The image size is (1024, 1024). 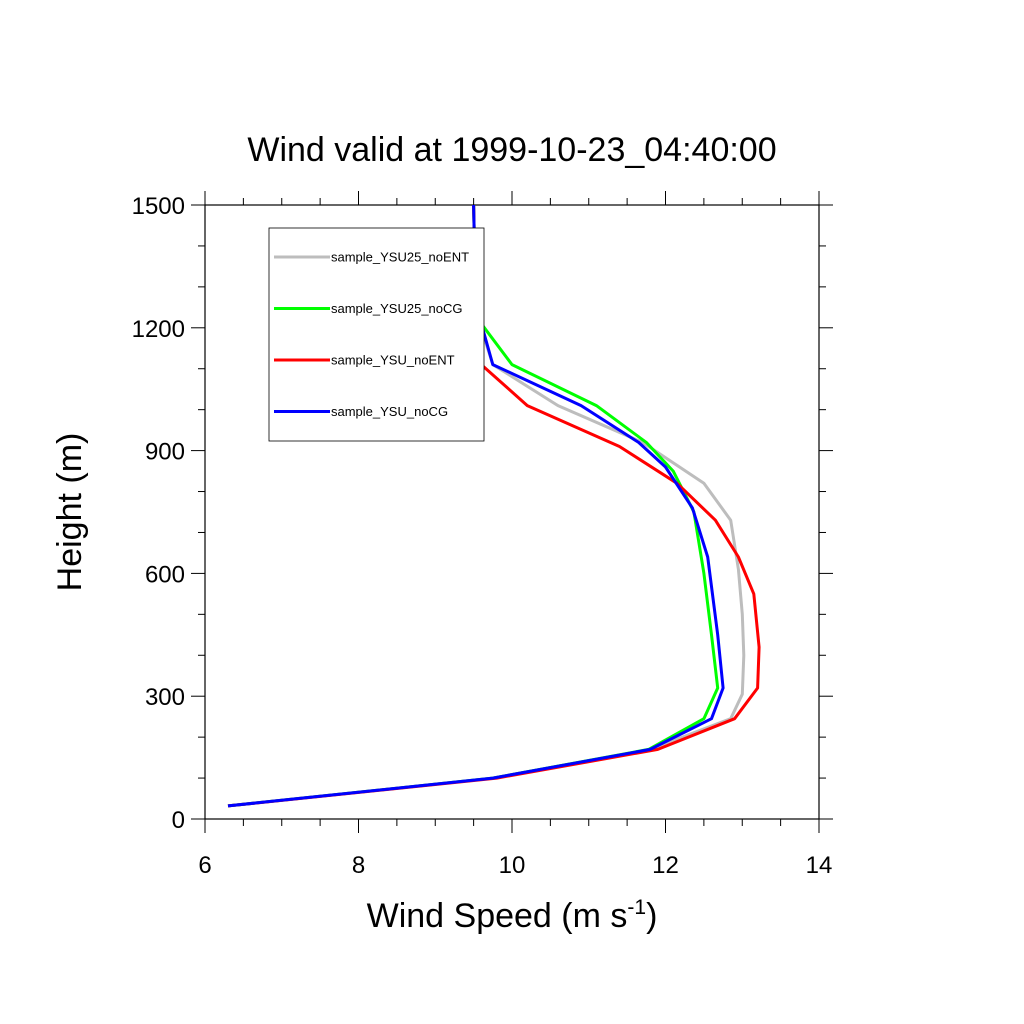 What do you see at coordinates (158, 513) in the screenshot?
I see `y-tick-labels: 0 300 600 900 1200 1500` at bounding box center [158, 513].